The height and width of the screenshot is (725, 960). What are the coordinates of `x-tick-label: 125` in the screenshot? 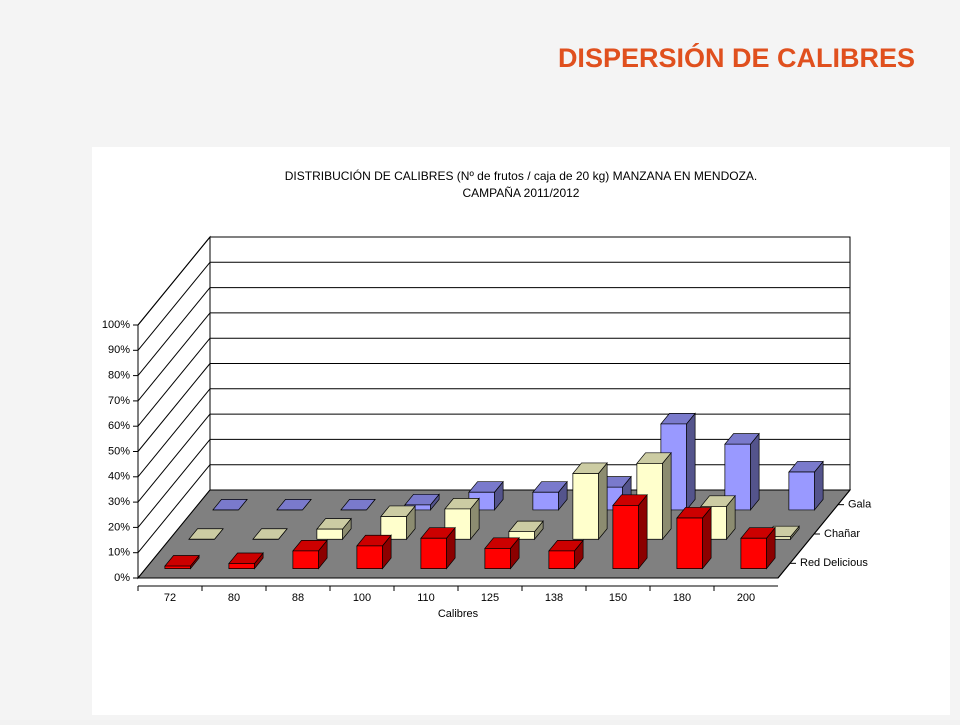 It's located at (490, 598).